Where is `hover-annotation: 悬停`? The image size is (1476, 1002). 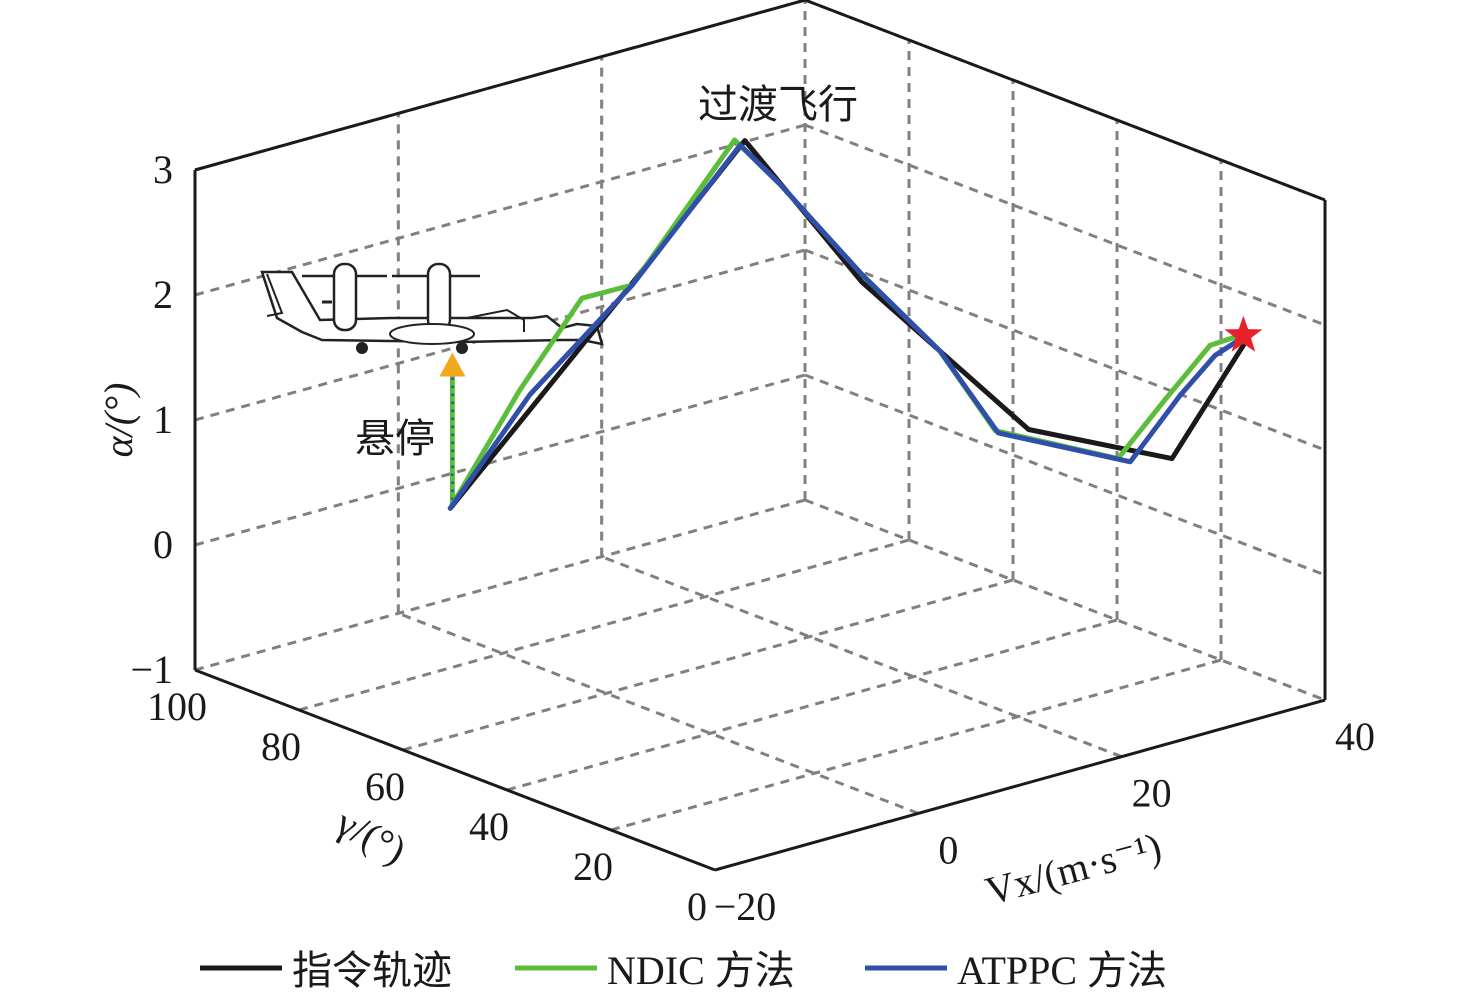 hover-annotation: 悬停 is located at coordinates (395, 438).